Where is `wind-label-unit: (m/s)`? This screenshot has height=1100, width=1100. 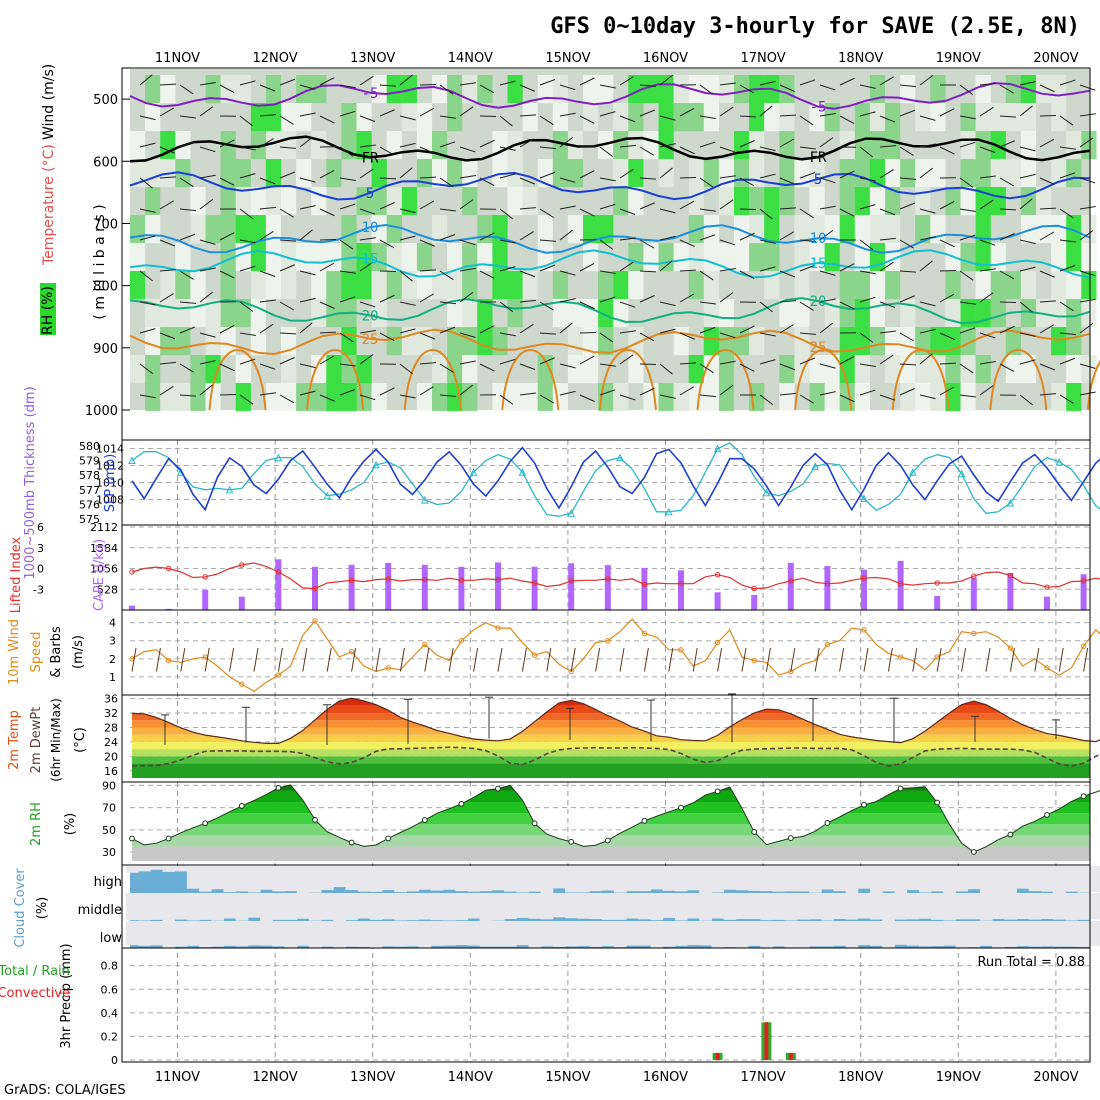 wind-label-unit: (m/s) is located at coordinates (78, 652).